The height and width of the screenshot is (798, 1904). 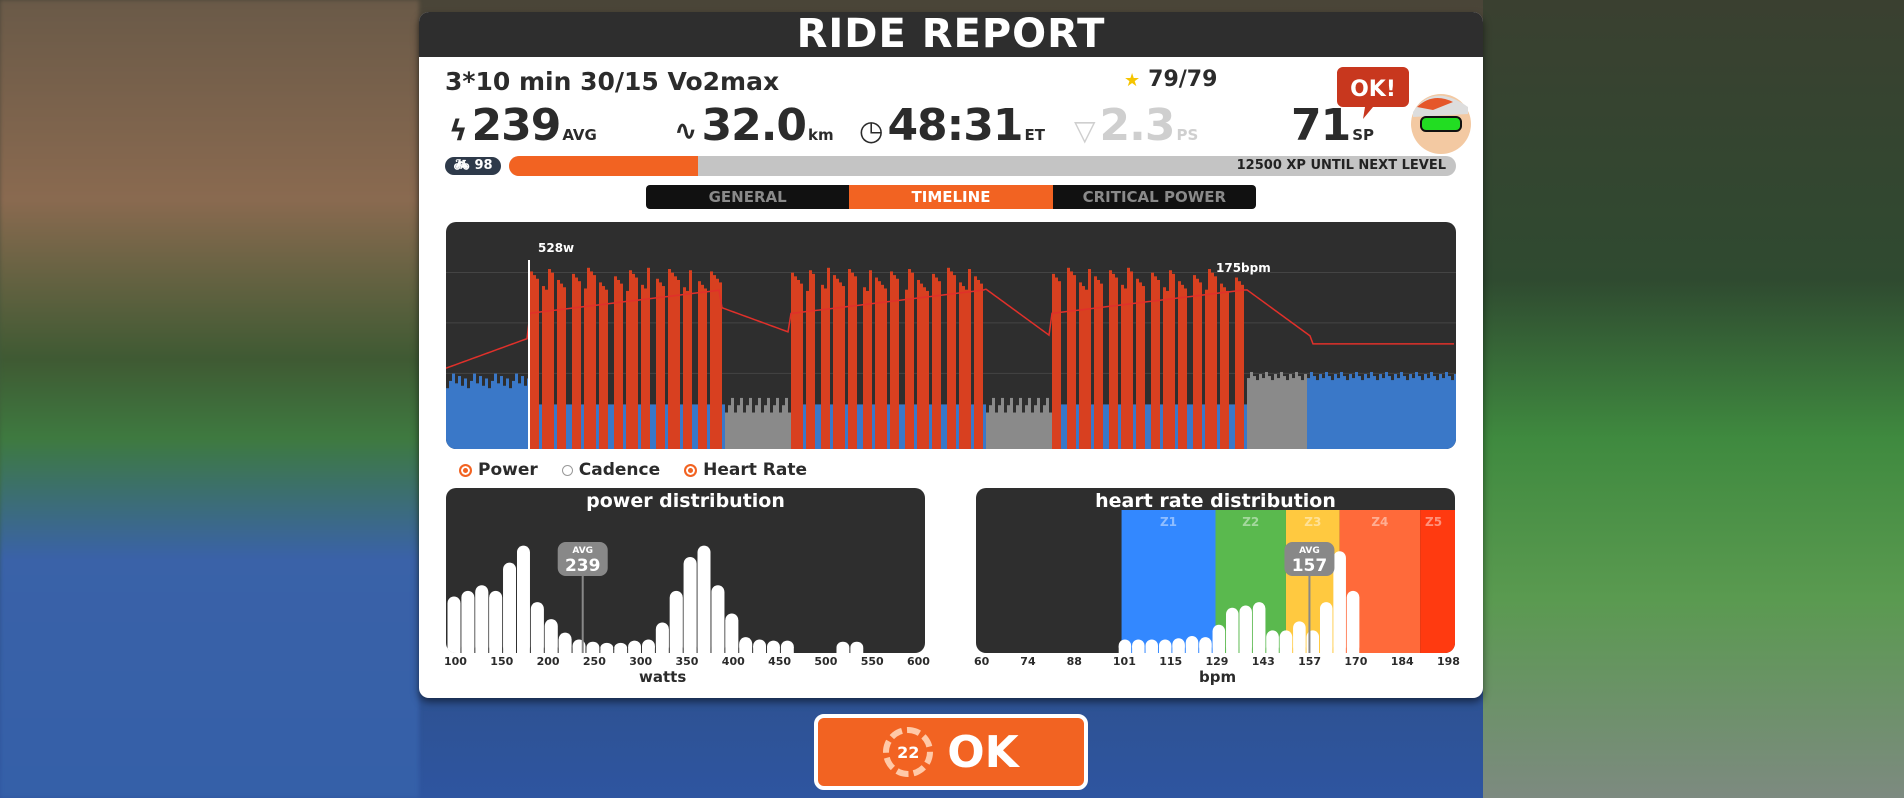 I want to click on ok-button: 22 OK, so click(x=951, y=752).